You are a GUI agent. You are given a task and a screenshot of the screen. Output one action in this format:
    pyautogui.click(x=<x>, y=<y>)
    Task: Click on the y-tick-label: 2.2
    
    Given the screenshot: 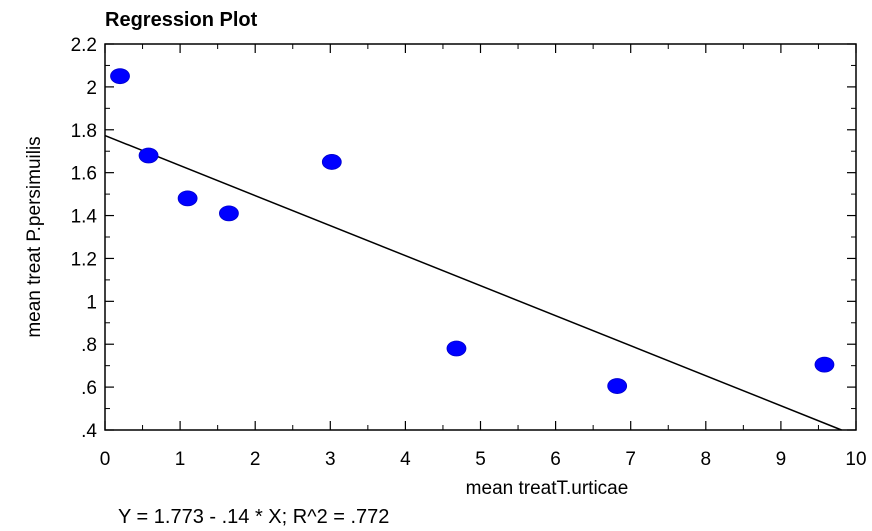 What is the action you would take?
    pyautogui.click(x=84, y=45)
    